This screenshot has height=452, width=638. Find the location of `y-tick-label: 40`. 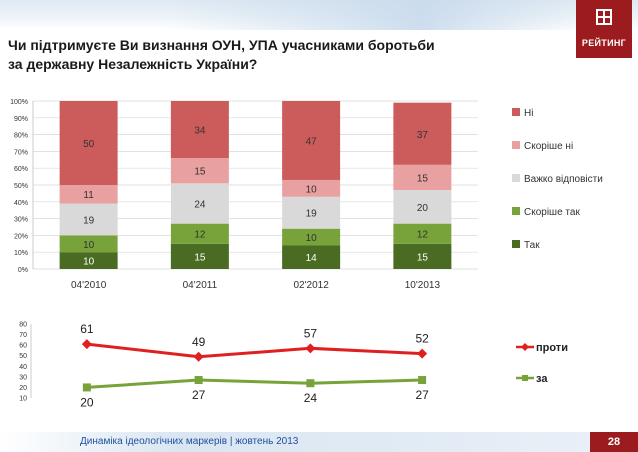

y-tick-label: 40 is located at coordinates (23, 367).